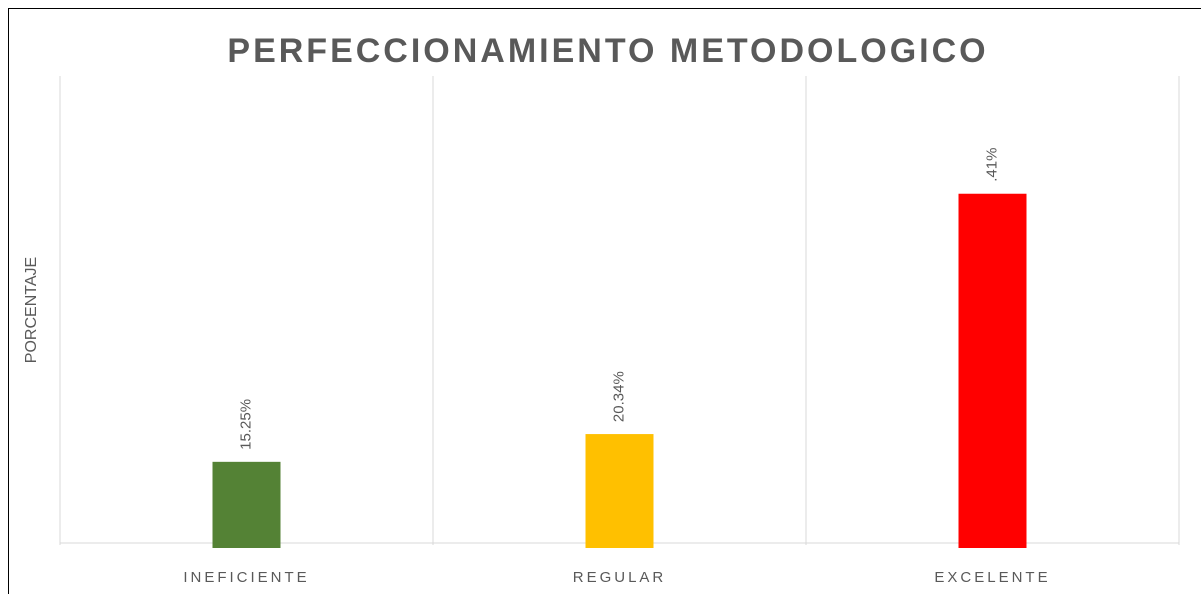 The height and width of the screenshot is (594, 1201). What do you see at coordinates (618, 396) in the screenshot?
I see `value-label: 20.34%` at bounding box center [618, 396].